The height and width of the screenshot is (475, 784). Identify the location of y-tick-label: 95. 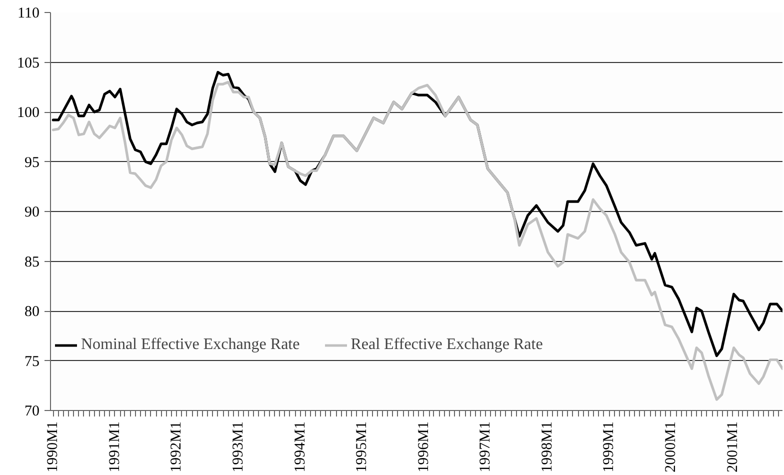
(32, 162).